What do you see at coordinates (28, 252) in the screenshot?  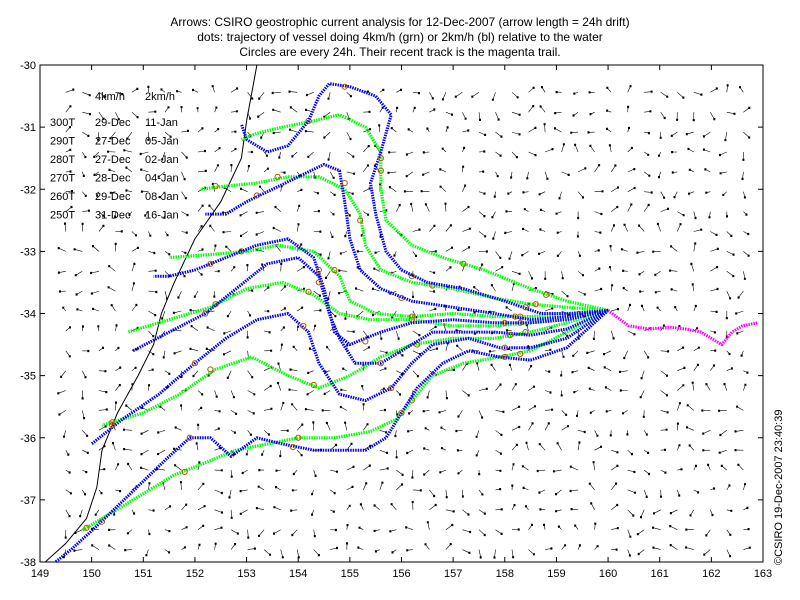 I see `y-tick-label: -33` at bounding box center [28, 252].